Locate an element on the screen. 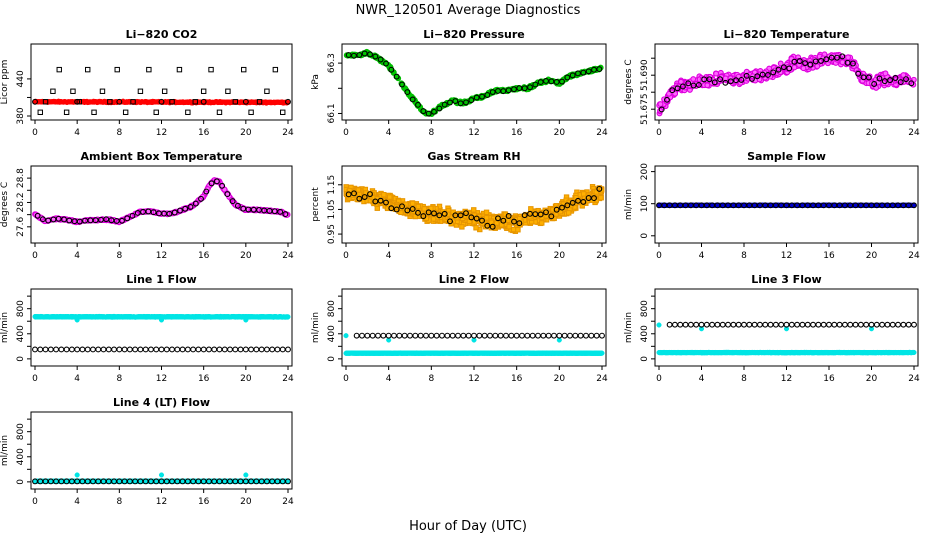 This screenshot has height=540, width=936. y-tick-label: 800 is located at coordinates (645, 308).